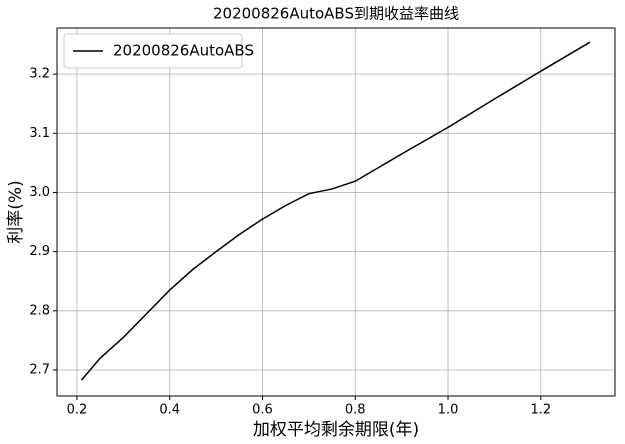 The image size is (625, 444). I want to click on y-tick-label: 3.1, so click(39, 133).